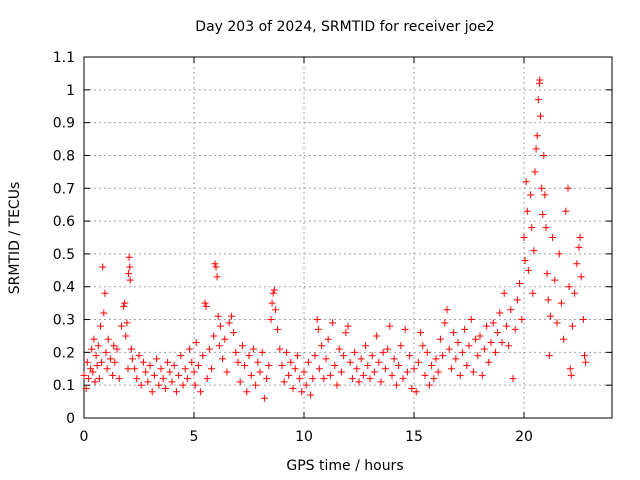  What do you see at coordinates (524, 437) in the screenshot?
I see `x-tick-label: 20` at bounding box center [524, 437].